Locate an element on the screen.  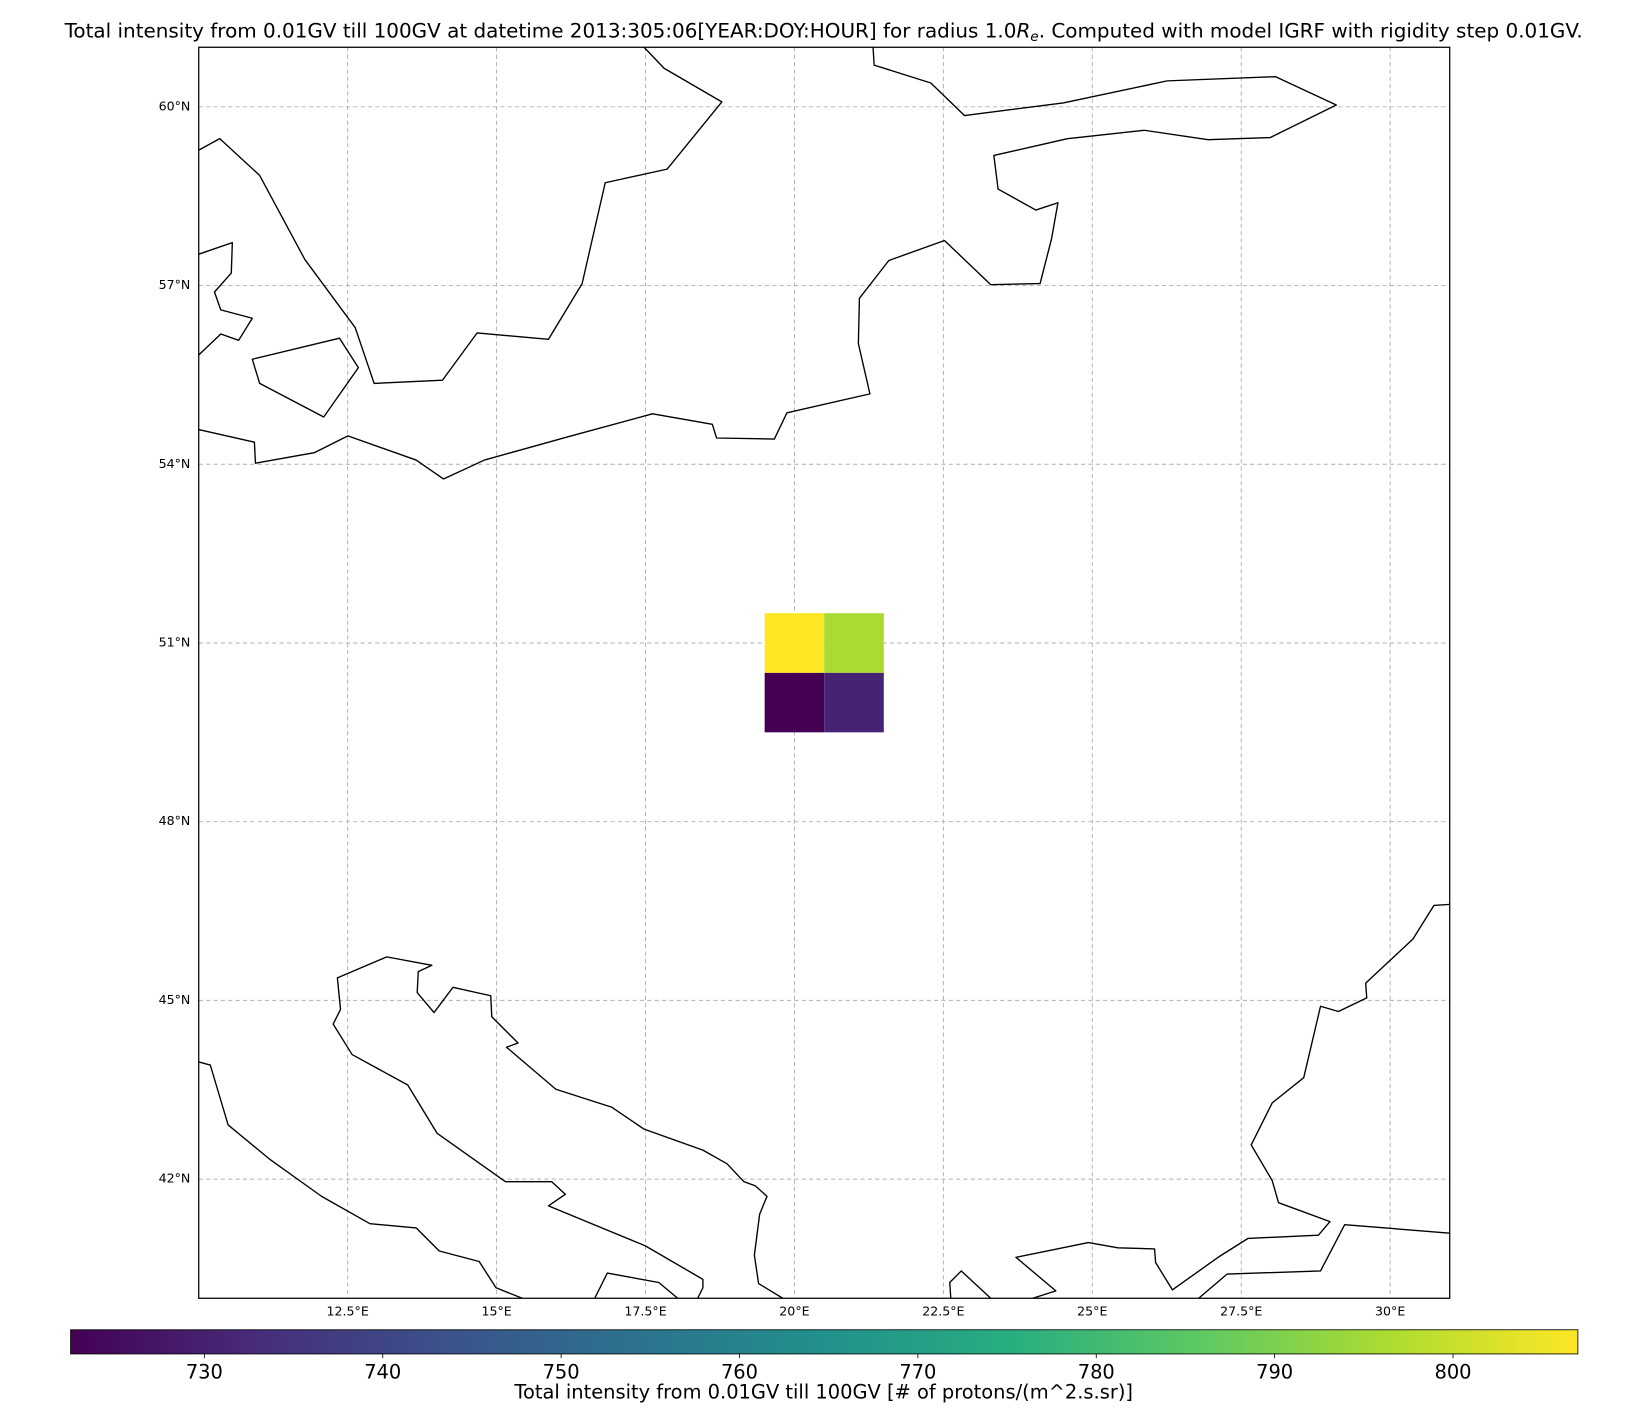
y-tick-label: 57°N is located at coordinates (175, 284).